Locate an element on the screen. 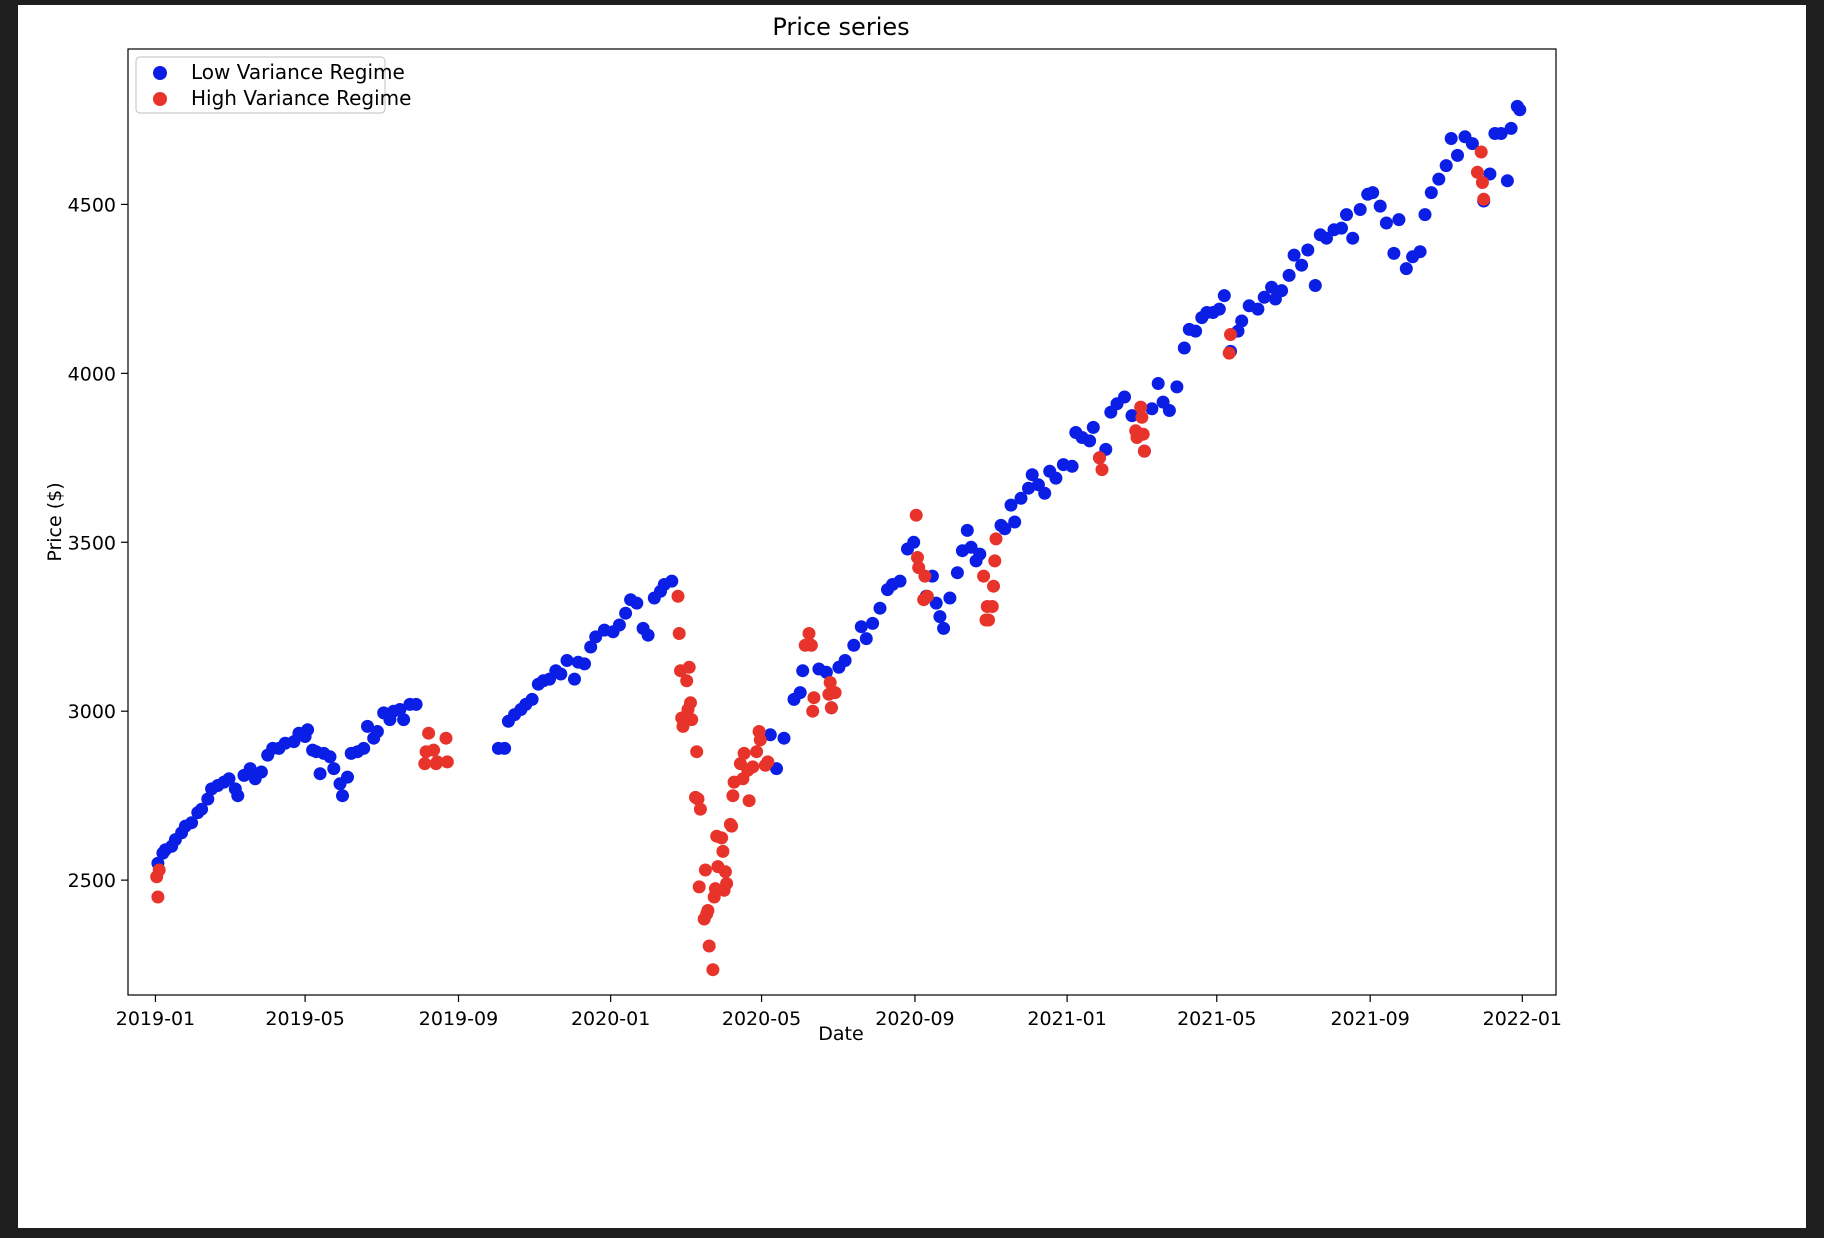 The height and width of the screenshot is (1238, 1824). y-tick-label: 3000 is located at coordinates (92, 712).